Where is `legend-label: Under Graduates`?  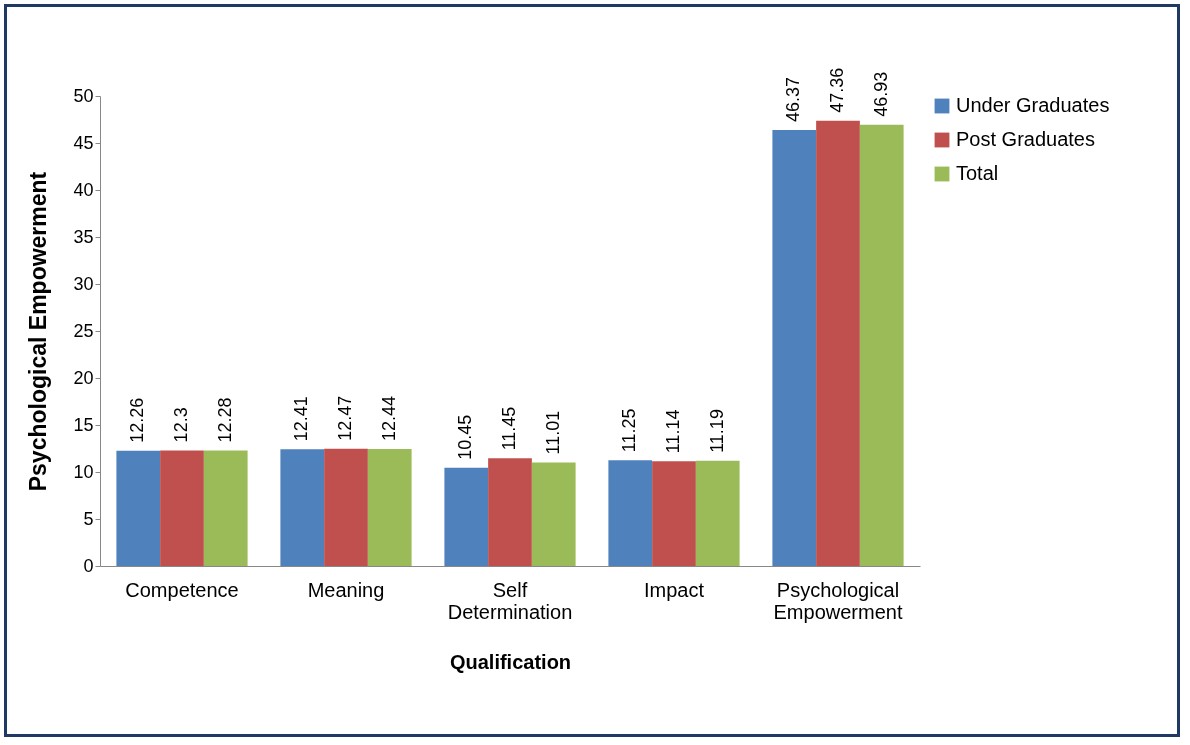
legend-label: Under Graduates is located at coordinates (1033, 105).